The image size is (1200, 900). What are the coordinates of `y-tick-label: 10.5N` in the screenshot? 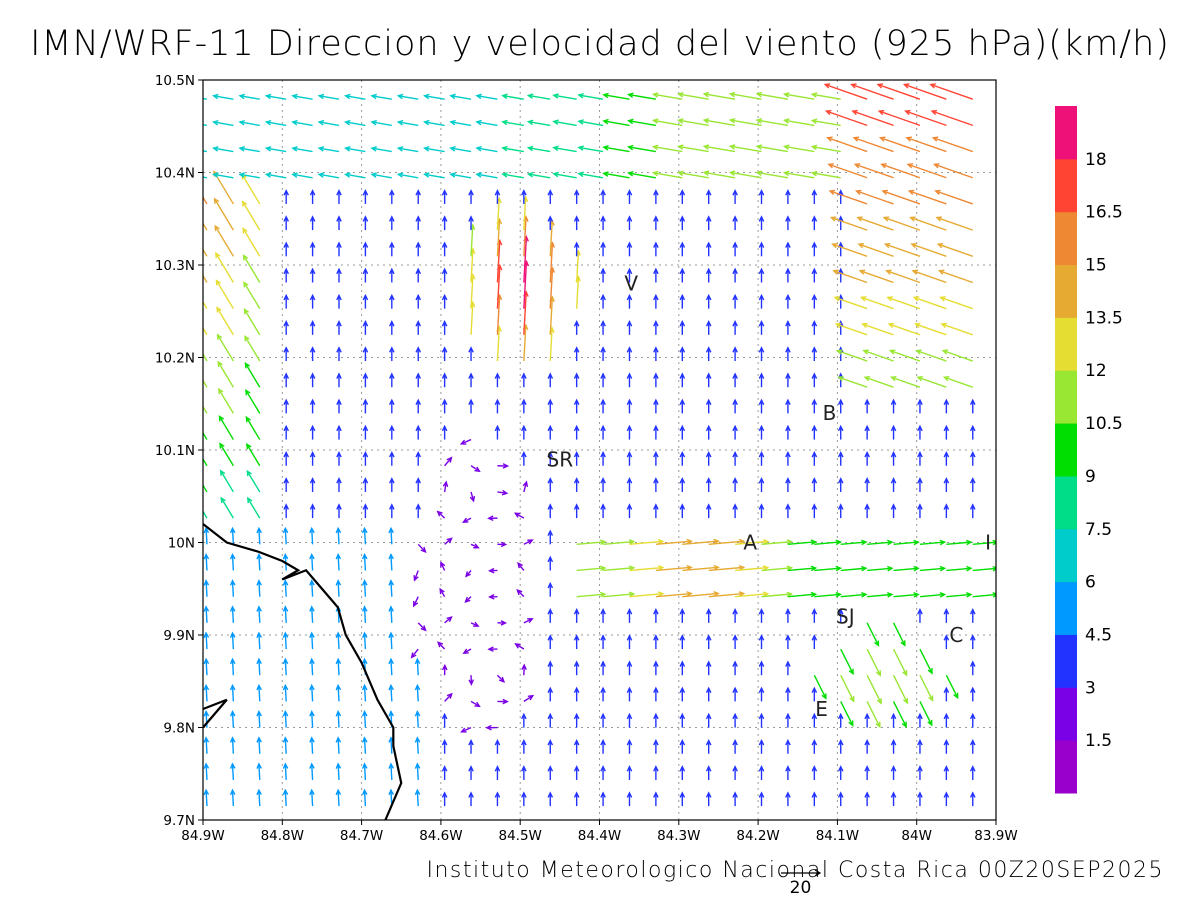 It's located at (175, 81).